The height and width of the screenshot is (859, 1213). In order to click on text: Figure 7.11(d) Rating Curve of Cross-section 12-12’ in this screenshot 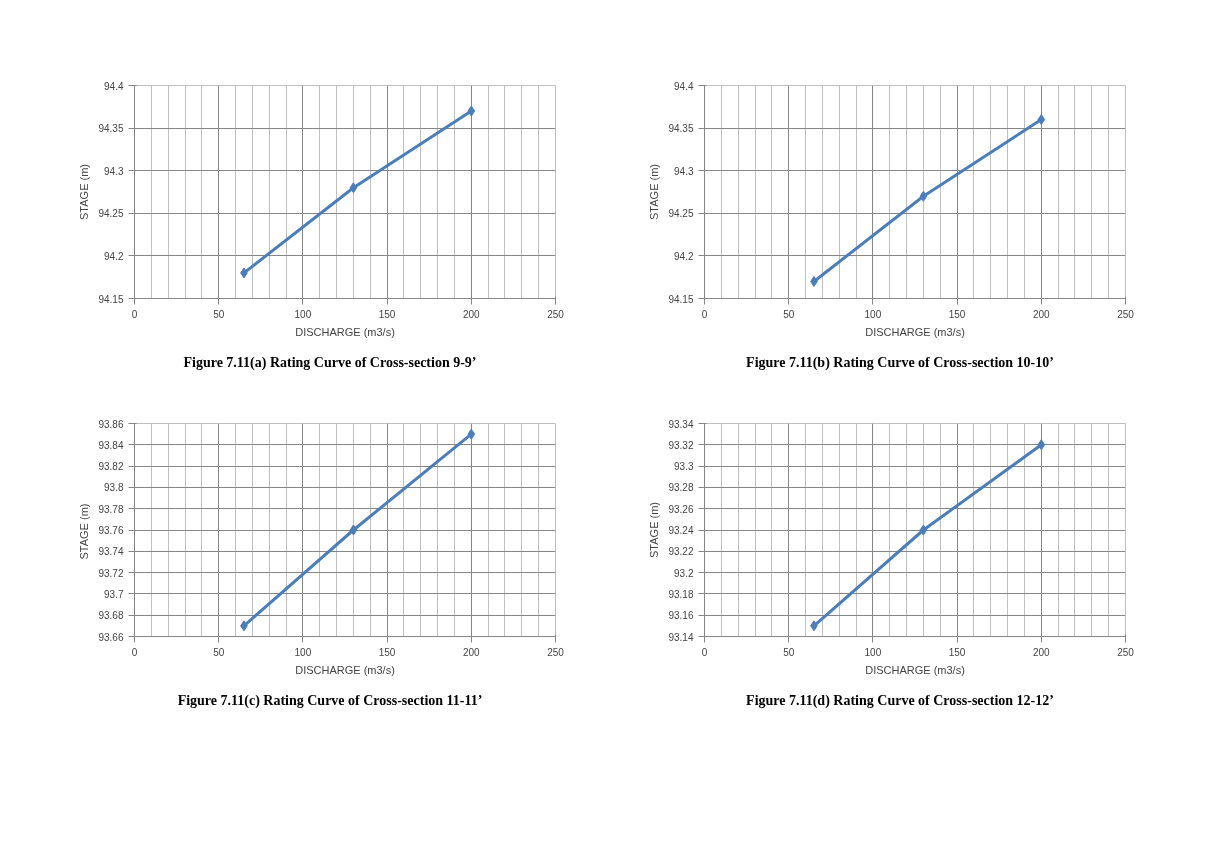, I will do `click(900, 701)`.